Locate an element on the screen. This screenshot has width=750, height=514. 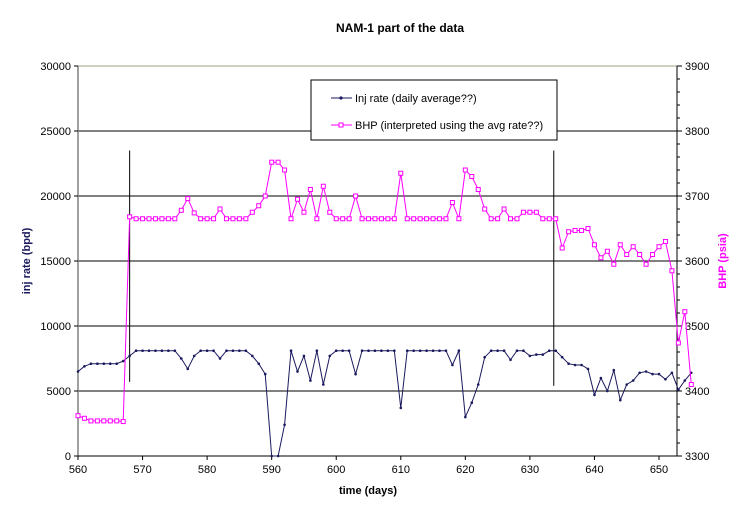
y-tick-label: 30000 is located at coordinates (55, 67).